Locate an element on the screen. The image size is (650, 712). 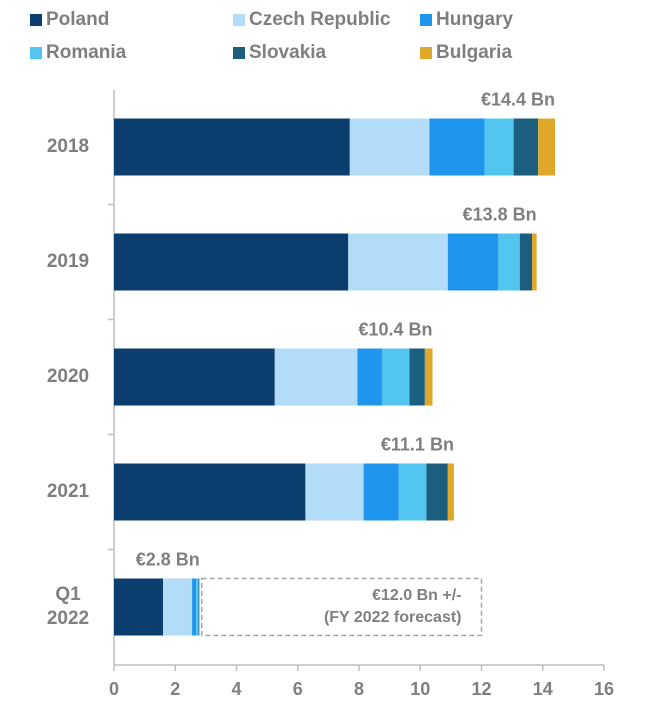
total-label: €14.4 Bn is located at coordinates (518, 99).